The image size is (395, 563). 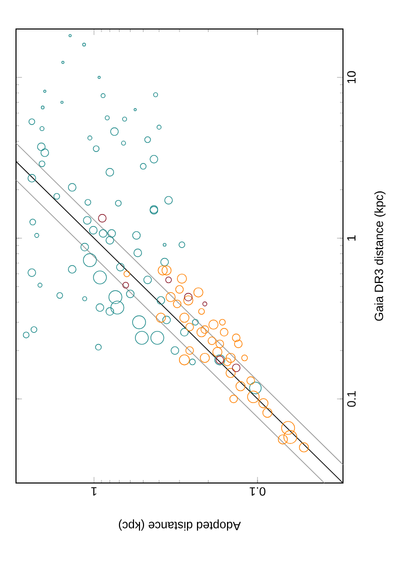 I want to click on y-tick-label: 10, so click(x=351, y=77).